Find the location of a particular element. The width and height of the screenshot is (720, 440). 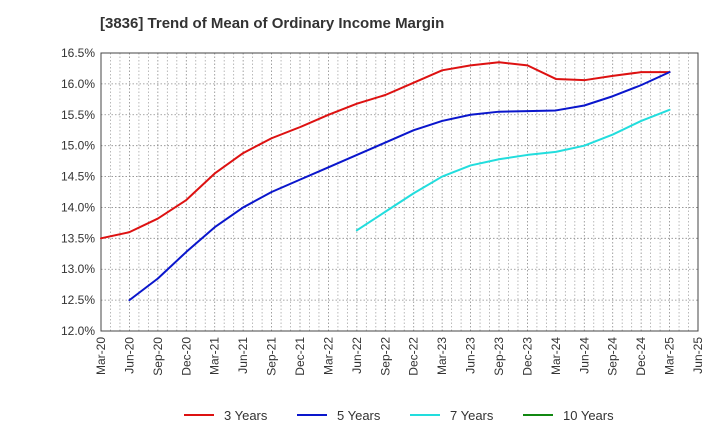

x-tick-label: Jun-22 is located at coordinates (357, 355).